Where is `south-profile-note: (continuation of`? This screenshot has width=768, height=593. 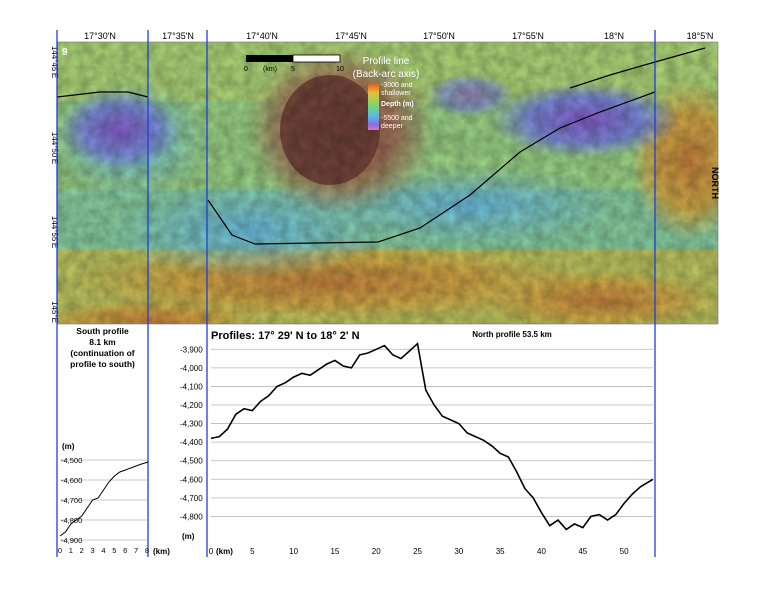 south-profile-note: (continuation of is located at coordinates (102, 353).